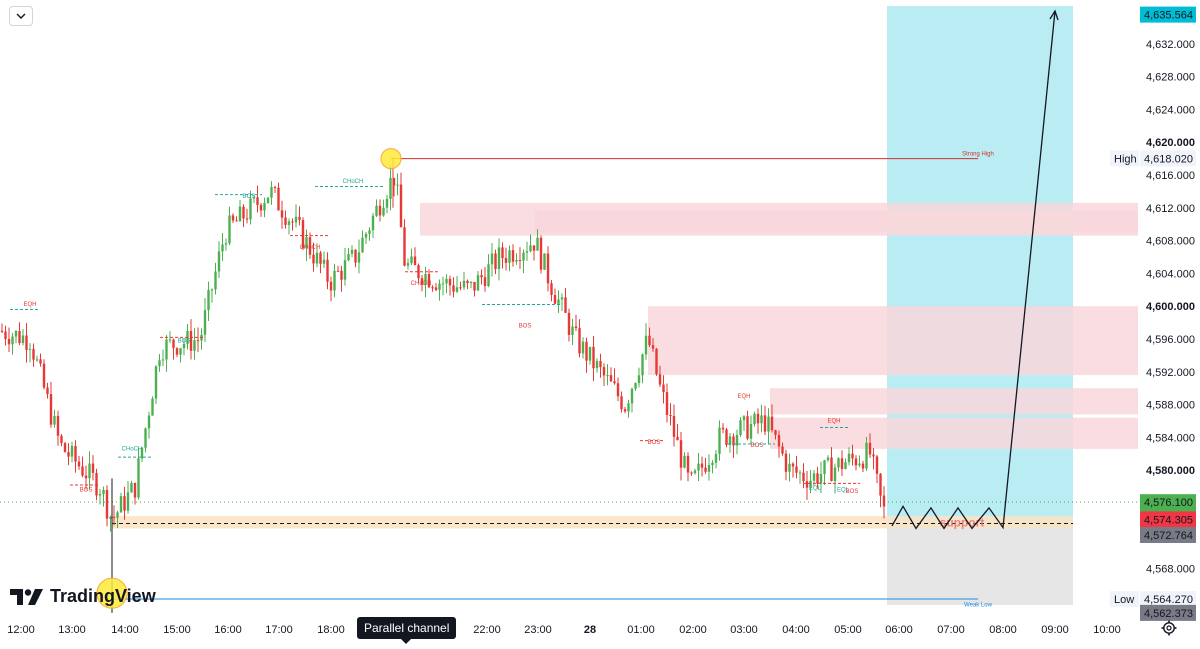  What do you see at coordinates (132, 450) in the screenshot?
I see `structure-label-2: CHoCH` at bounding box center [132, 450].